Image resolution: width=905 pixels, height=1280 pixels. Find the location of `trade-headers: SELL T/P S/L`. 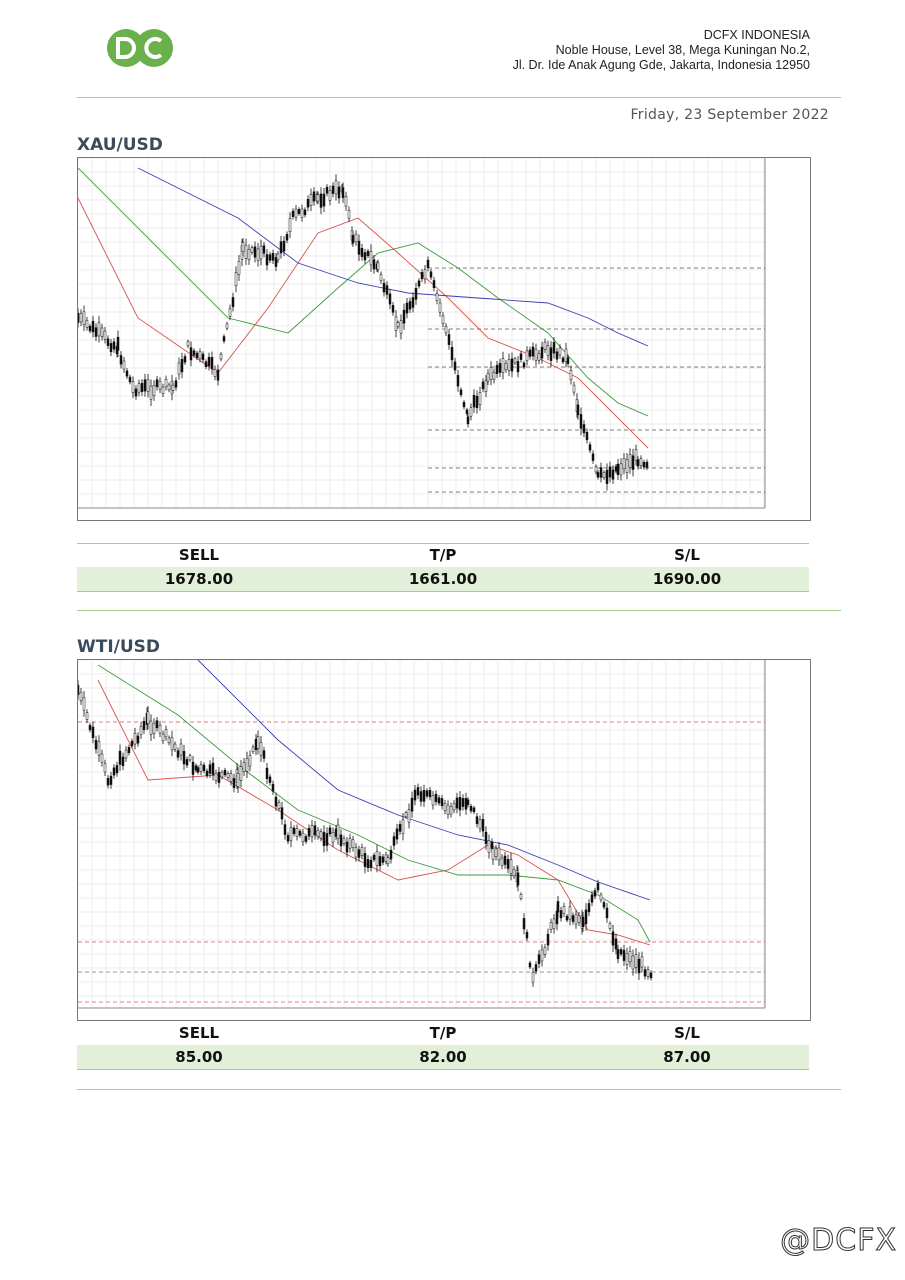

trade-headers: SELL T/P S/L is located at coordinates (443, 1033).